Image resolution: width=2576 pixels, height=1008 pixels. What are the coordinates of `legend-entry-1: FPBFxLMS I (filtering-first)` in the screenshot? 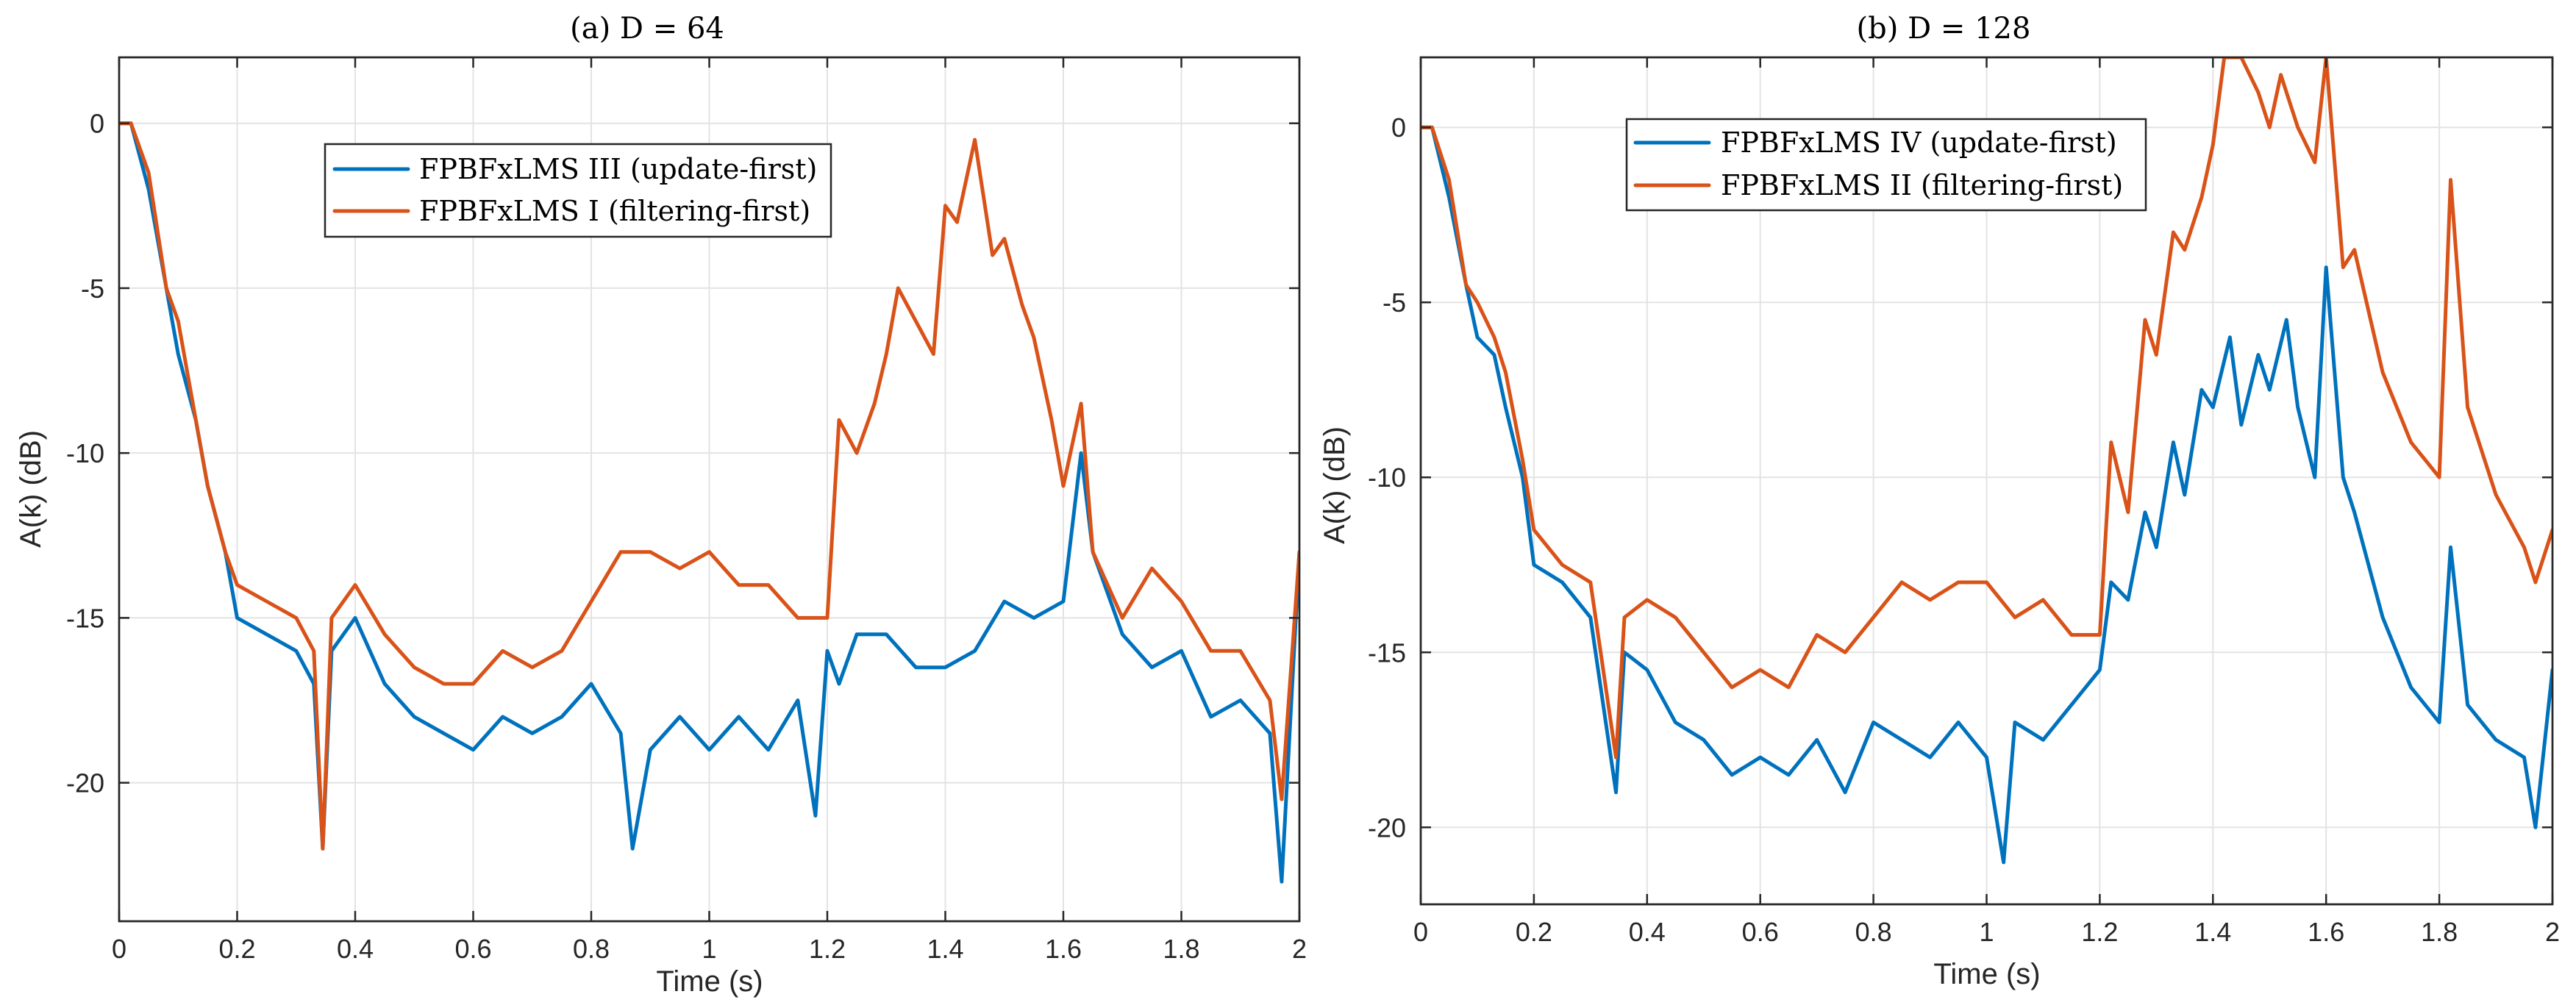 It's located at (614, 211).